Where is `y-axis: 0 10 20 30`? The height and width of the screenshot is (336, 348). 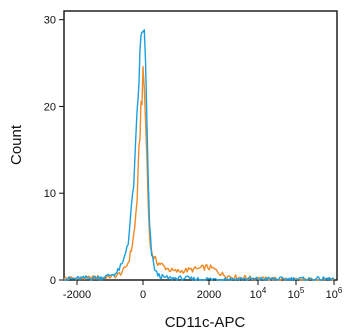 y-axis: 0 10 20 30 is located at coordinates (54, 151).